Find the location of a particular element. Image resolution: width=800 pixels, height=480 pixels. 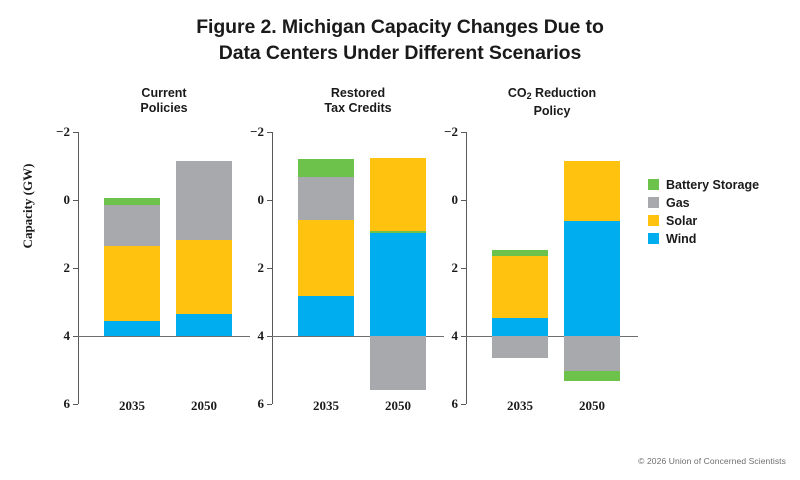

legend-item-label: Gas is located at coordinates (678, 202).